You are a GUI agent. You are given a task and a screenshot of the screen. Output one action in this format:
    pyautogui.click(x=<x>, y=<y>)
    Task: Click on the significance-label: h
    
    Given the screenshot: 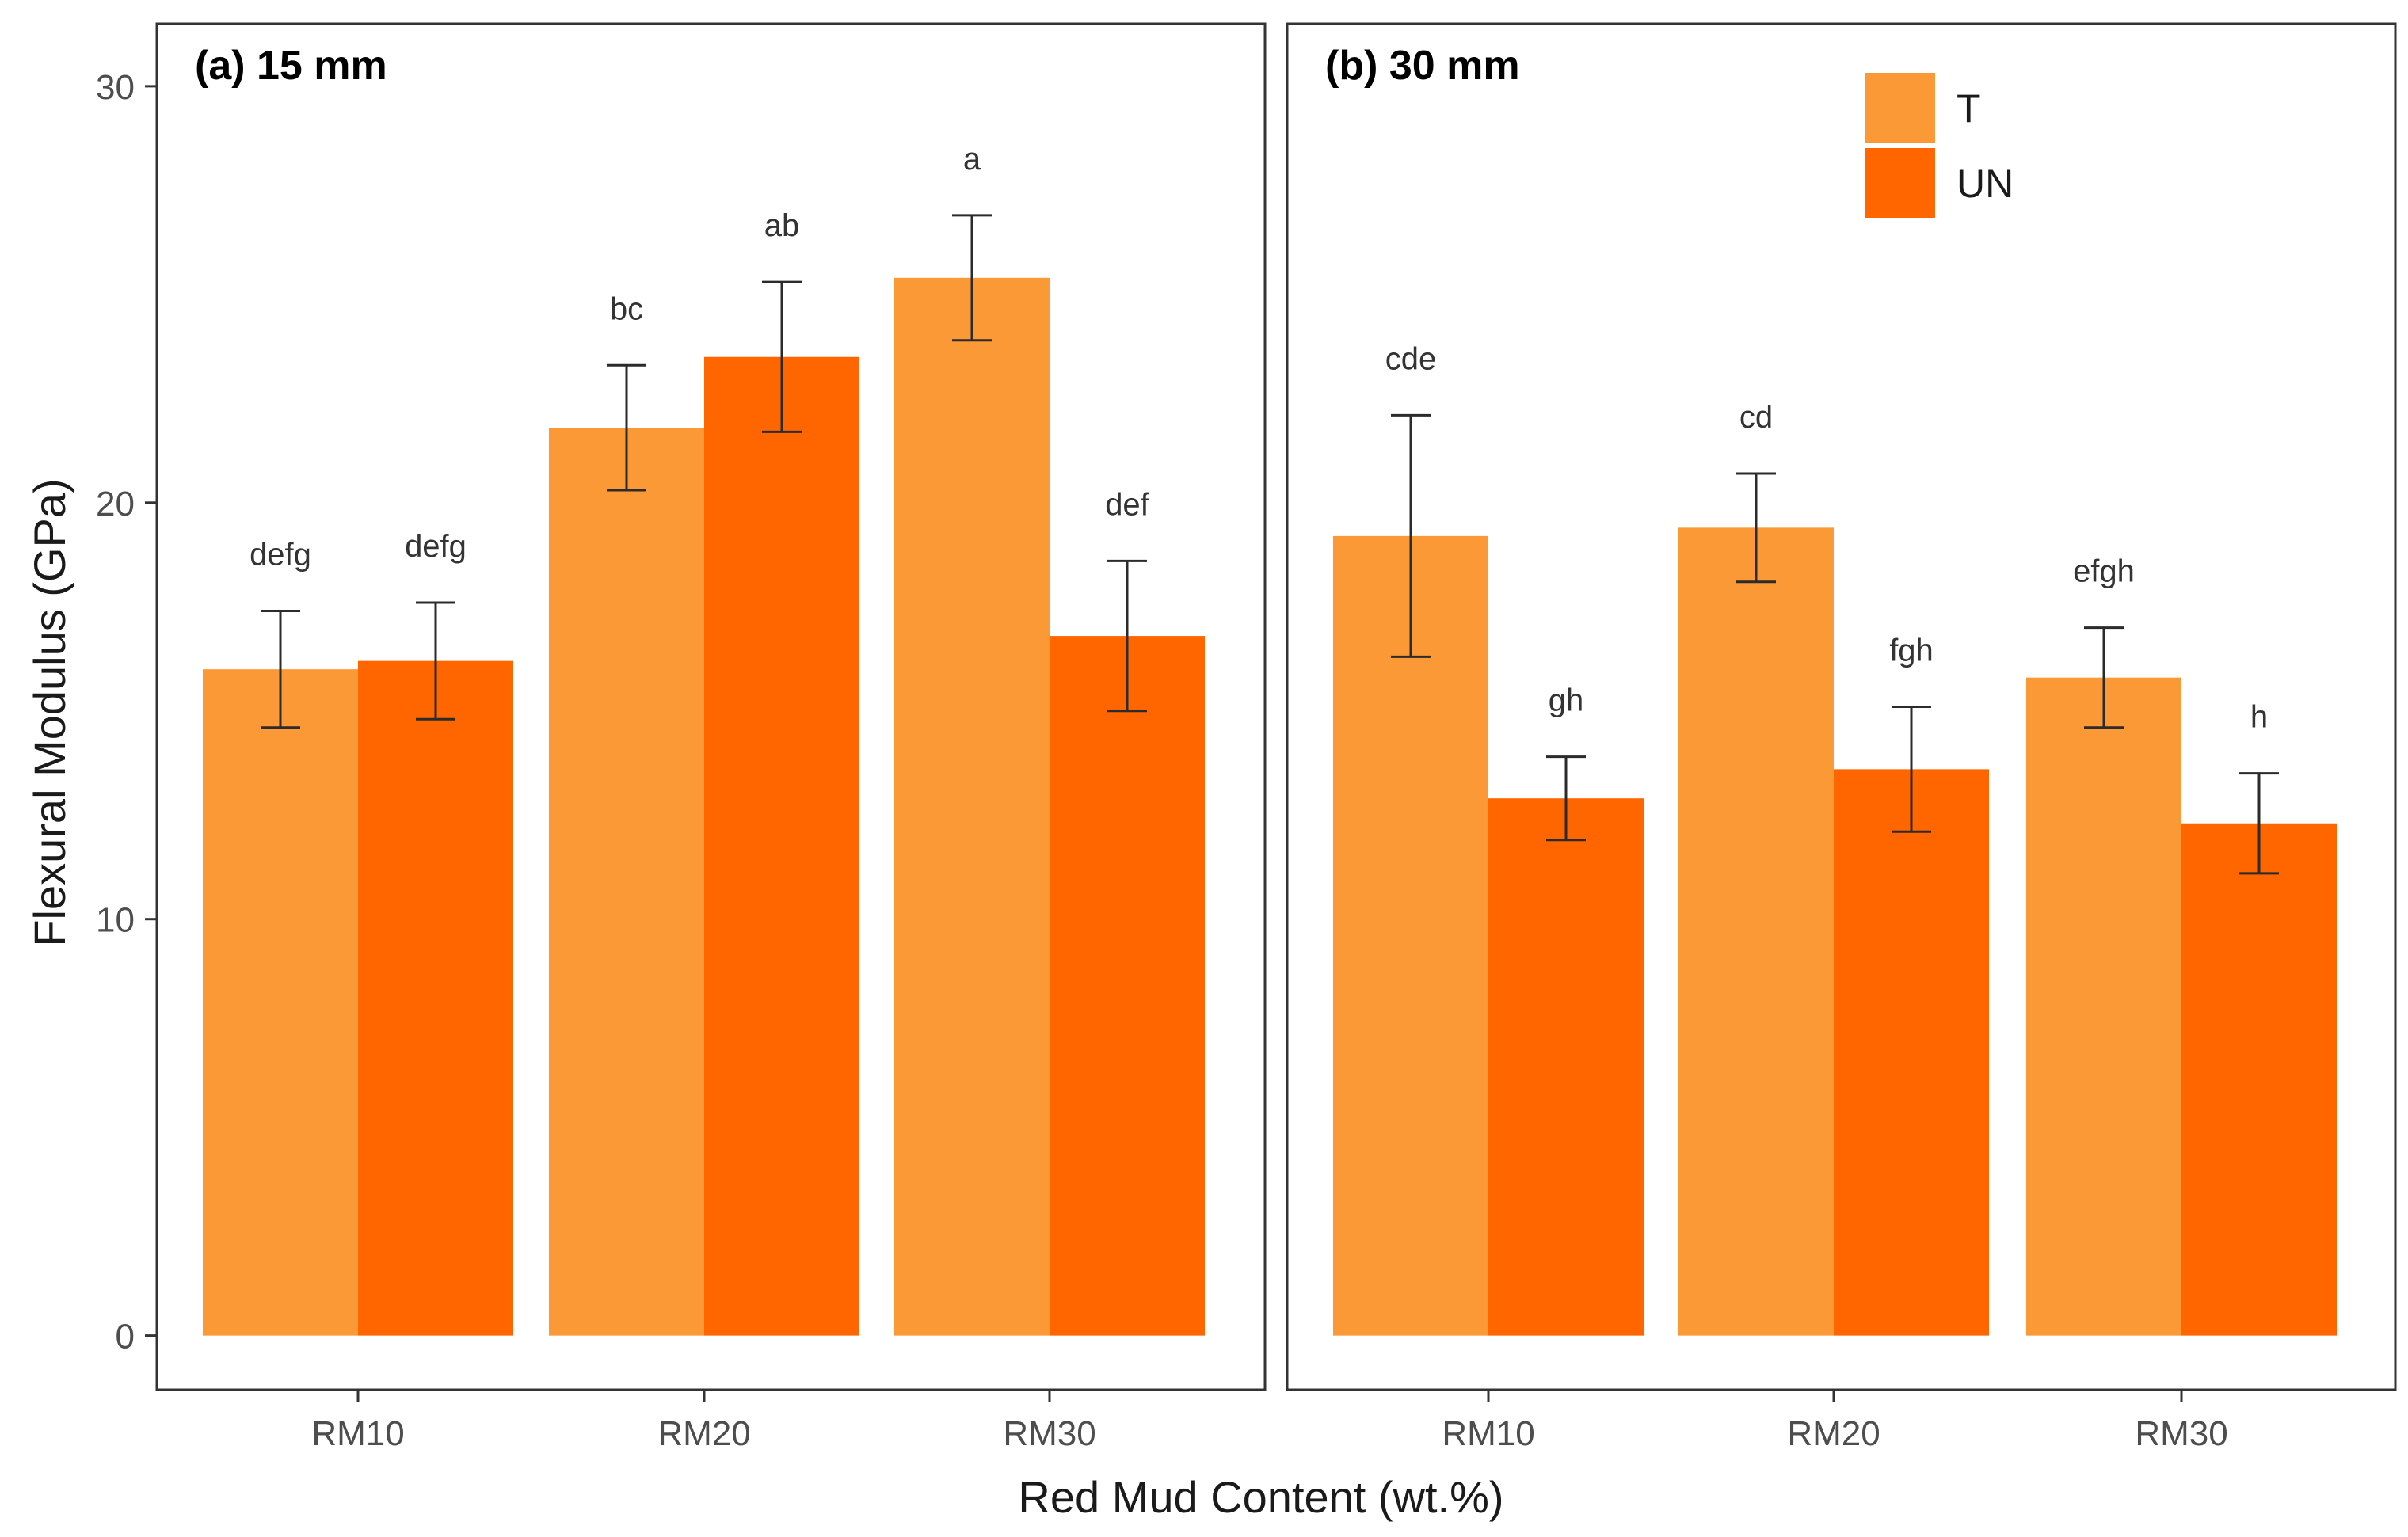 What is the action you would take?
    pyautogui.click(x=2259, y=717)
    